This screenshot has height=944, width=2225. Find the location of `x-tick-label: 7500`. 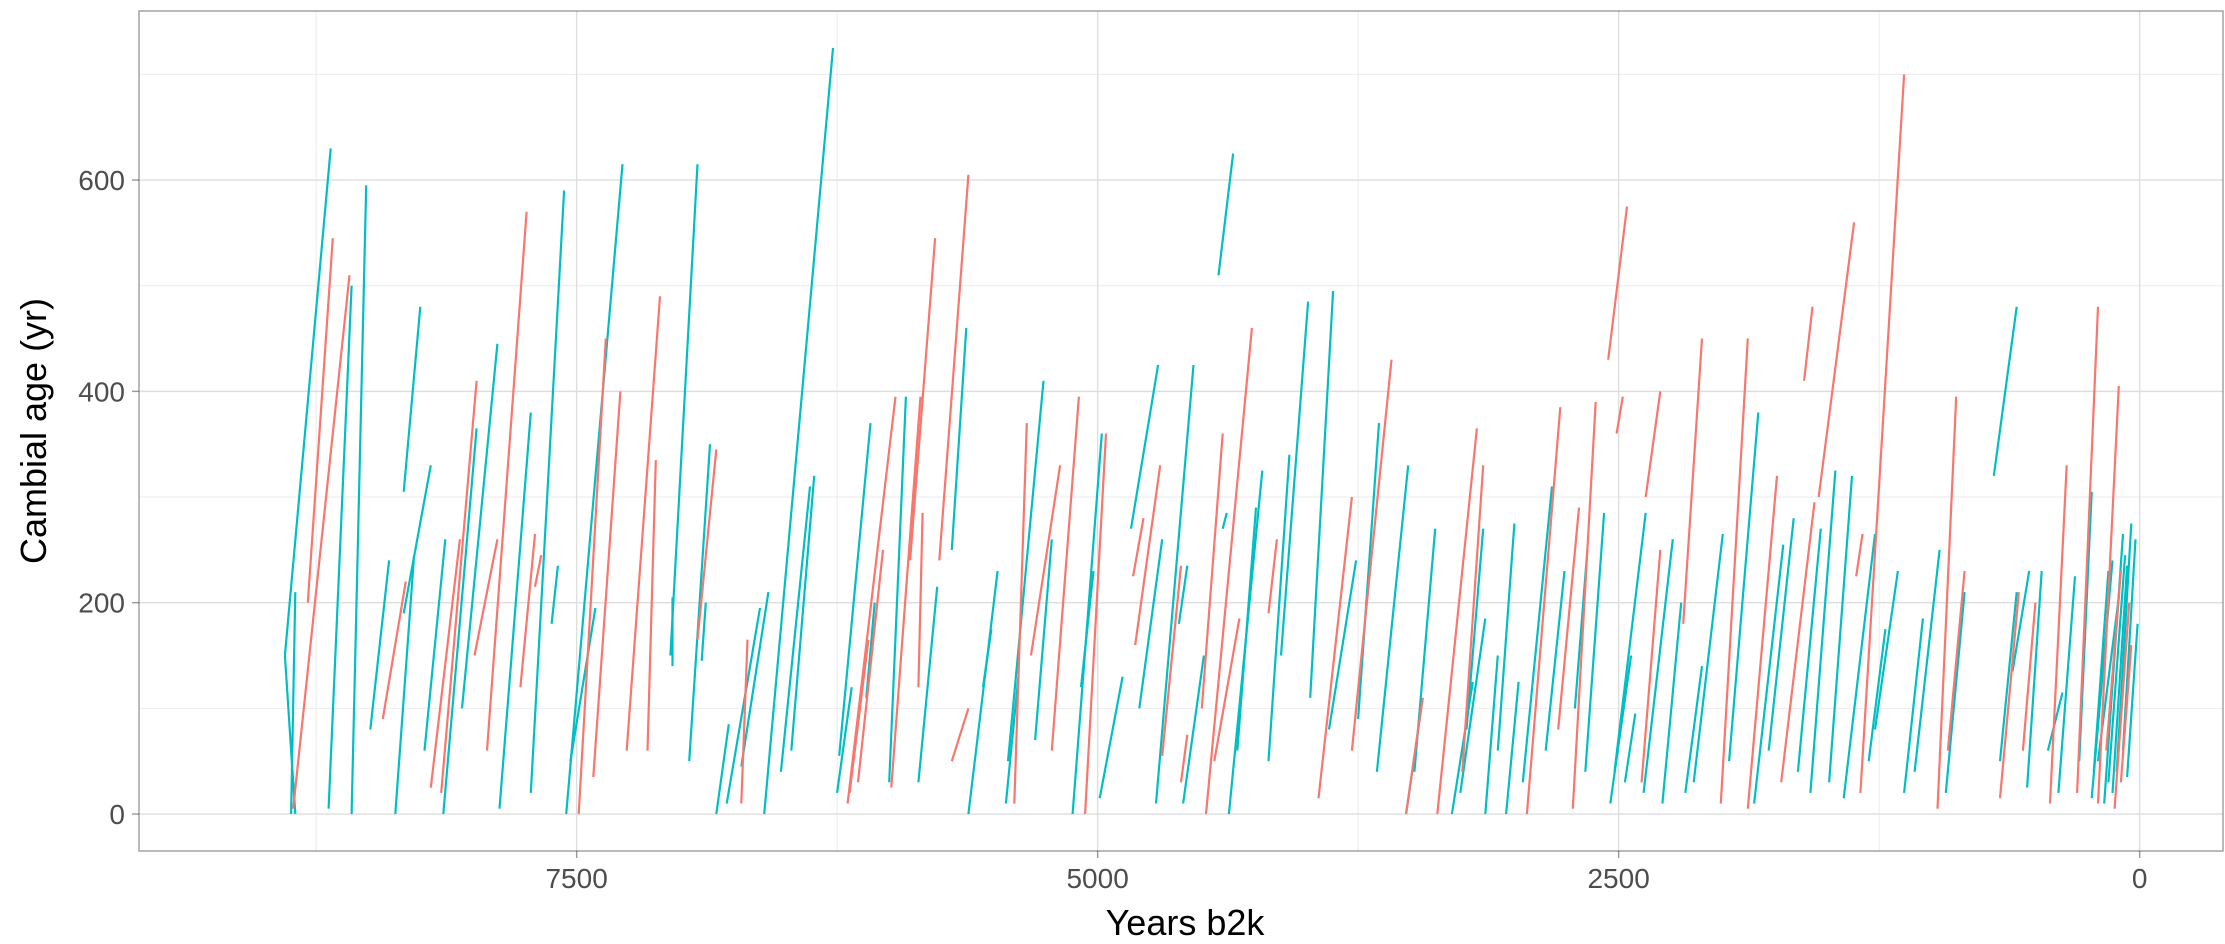

x-tick-label: 7500 is located at coordinates (576, 878).